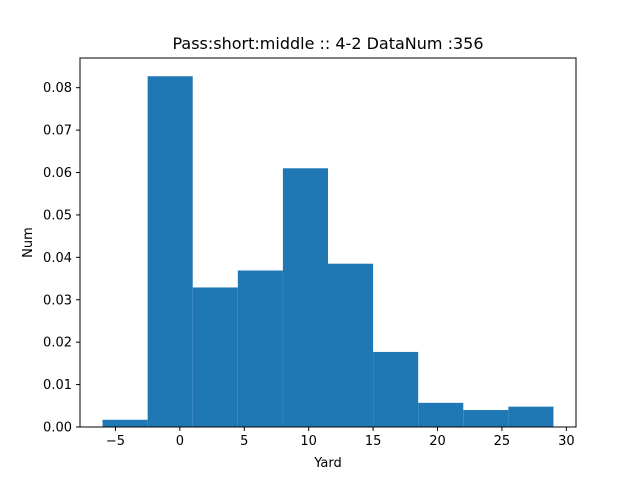 This screenshot has width=640, height=480. I want to click on y-tick-label: 0.03, so click(57, 300).